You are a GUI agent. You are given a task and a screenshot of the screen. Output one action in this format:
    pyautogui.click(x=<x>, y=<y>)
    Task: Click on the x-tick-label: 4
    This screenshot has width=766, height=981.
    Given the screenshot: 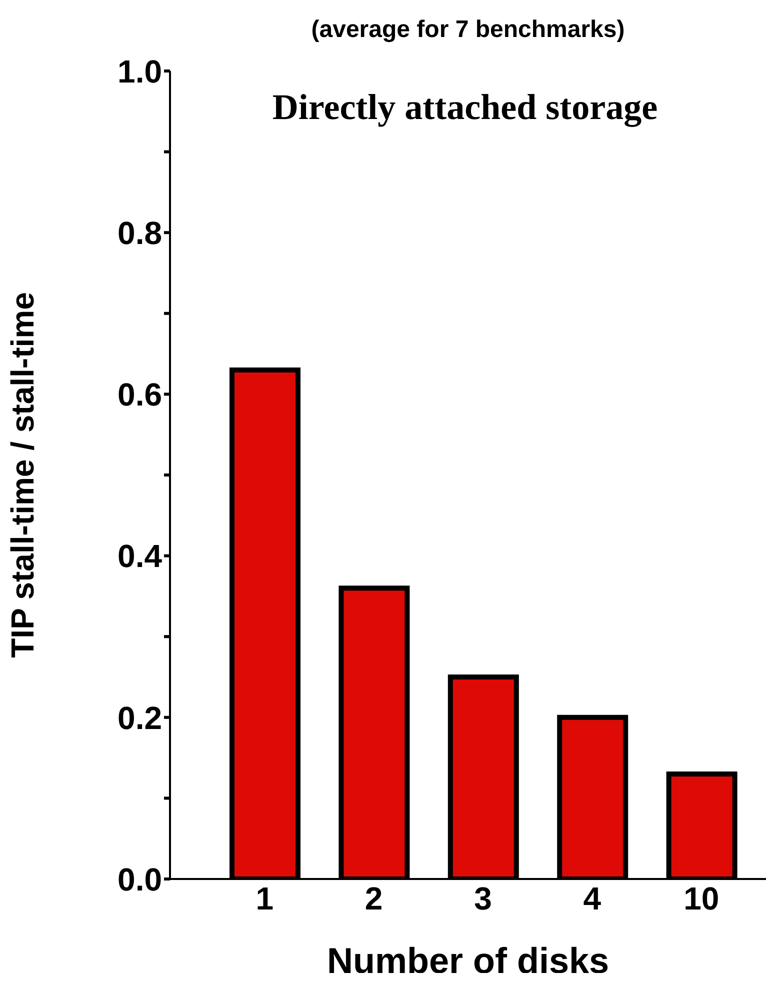 What is the action you would take?
    pyautogui.click(x=592, y=898)
    